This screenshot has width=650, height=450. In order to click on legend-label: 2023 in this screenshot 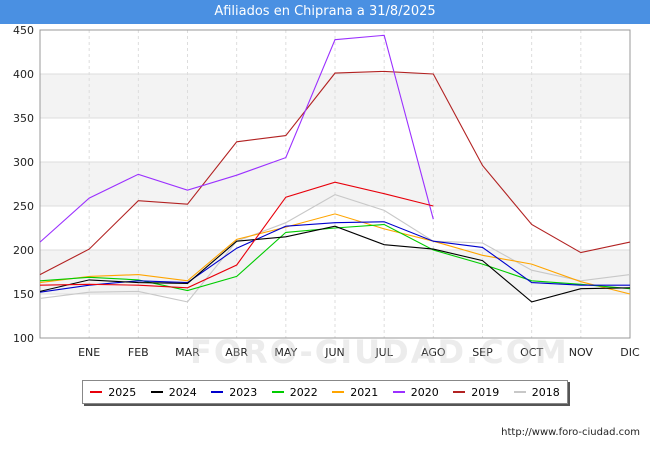, I will do `click(243, 392)`.